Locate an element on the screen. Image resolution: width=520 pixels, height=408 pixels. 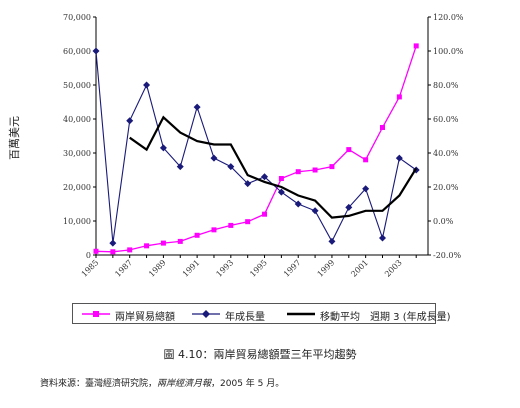
left-tick-label: 30,000 is located at coordinates (77, 153).